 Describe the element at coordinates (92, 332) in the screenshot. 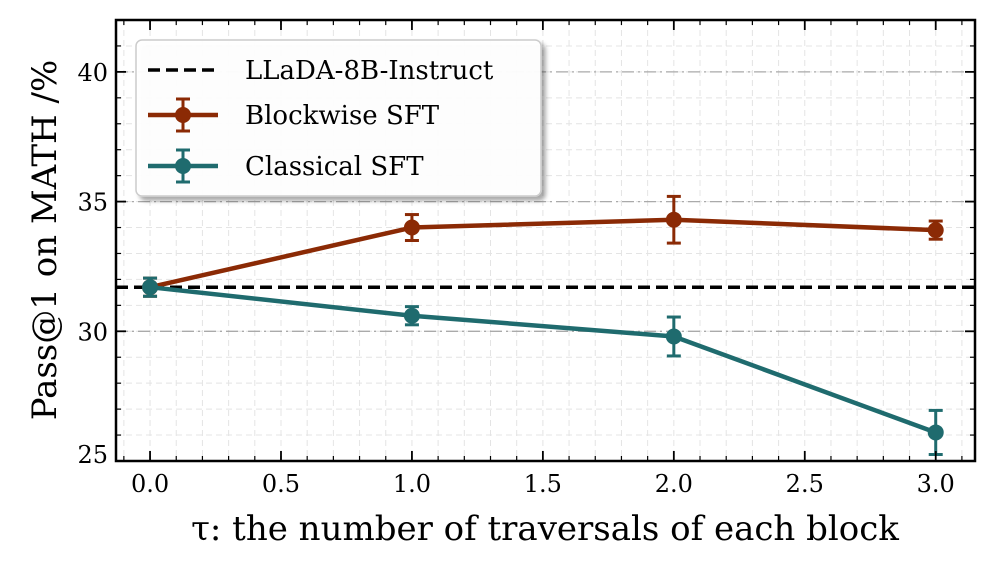

I see `y-tick-label: 30` at that location.